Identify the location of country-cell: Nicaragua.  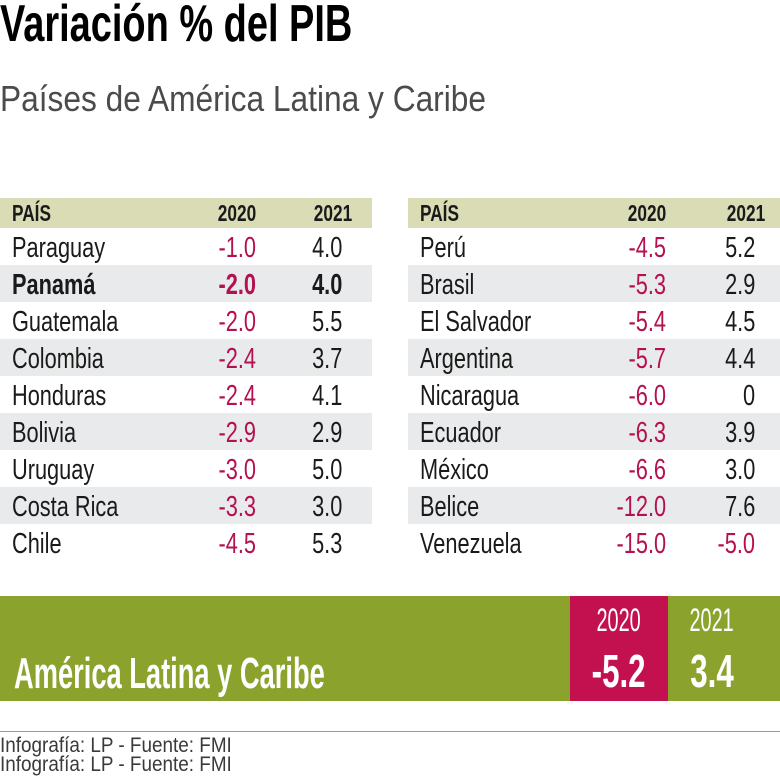
(470, 396).